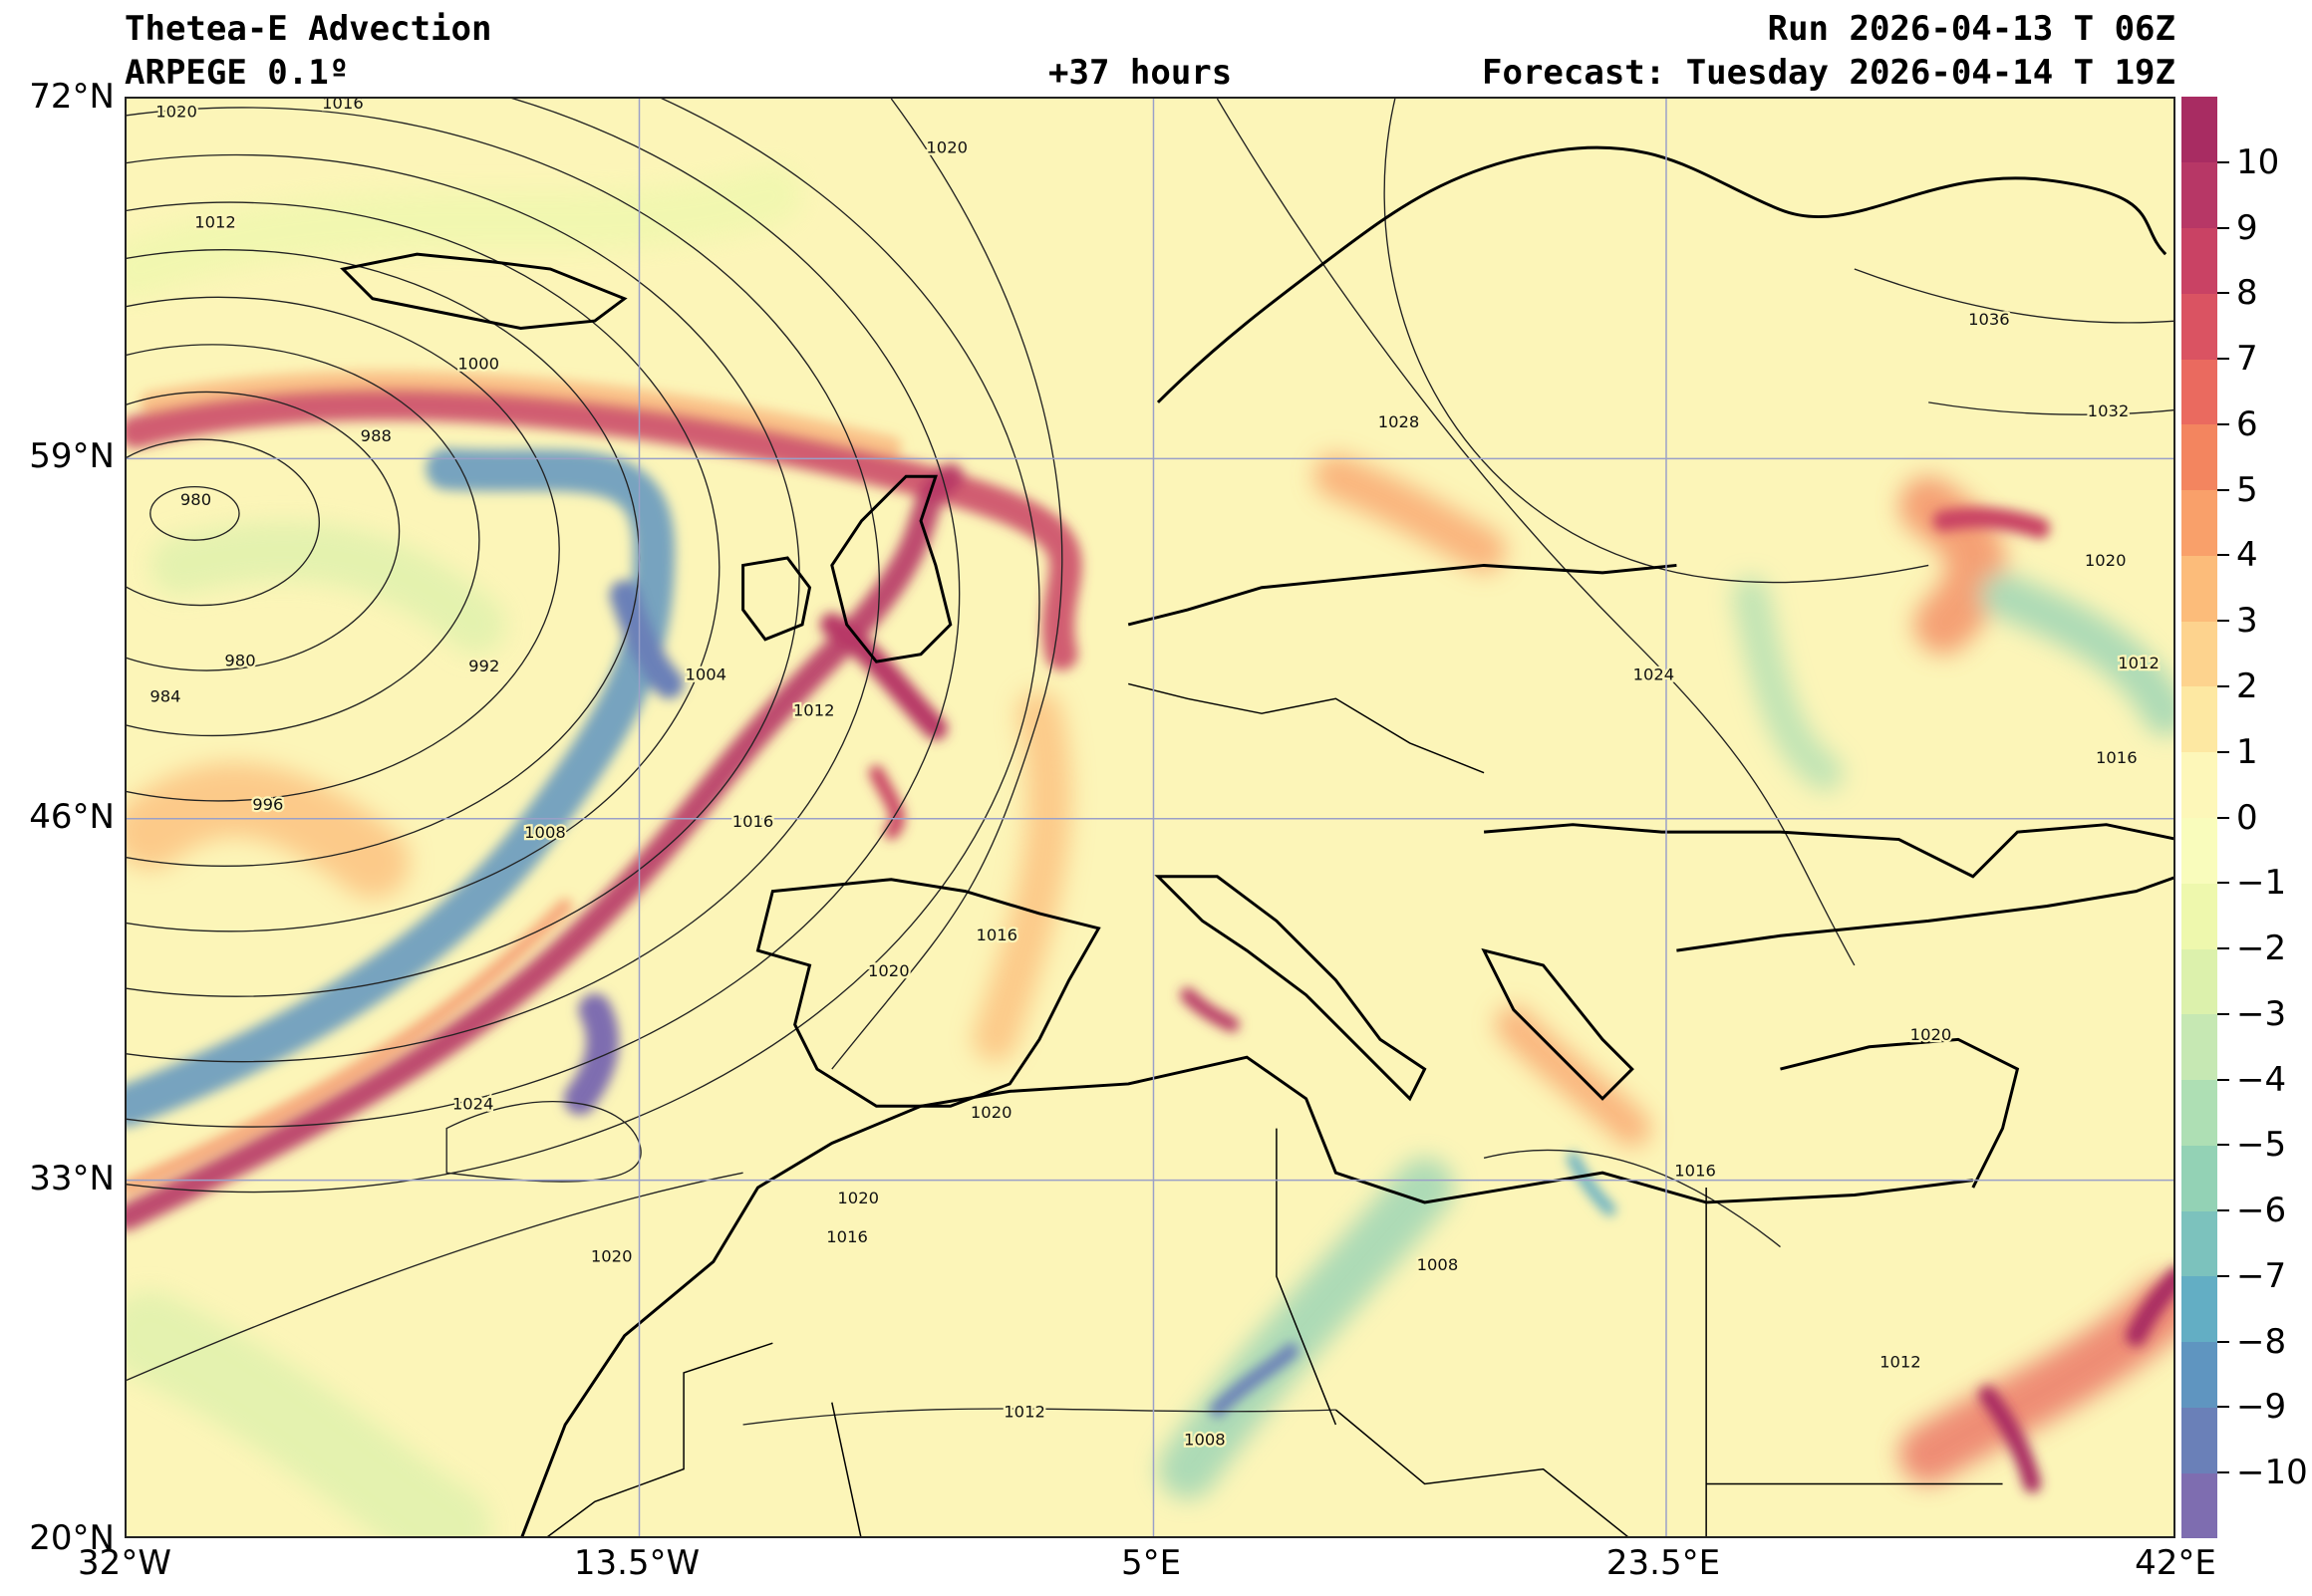 The image size is (2312, 1596). What do you see at coordinates (705, 674) in the screenshot?
I see `isobar-label: 1004` at bounding box center [705, 674].